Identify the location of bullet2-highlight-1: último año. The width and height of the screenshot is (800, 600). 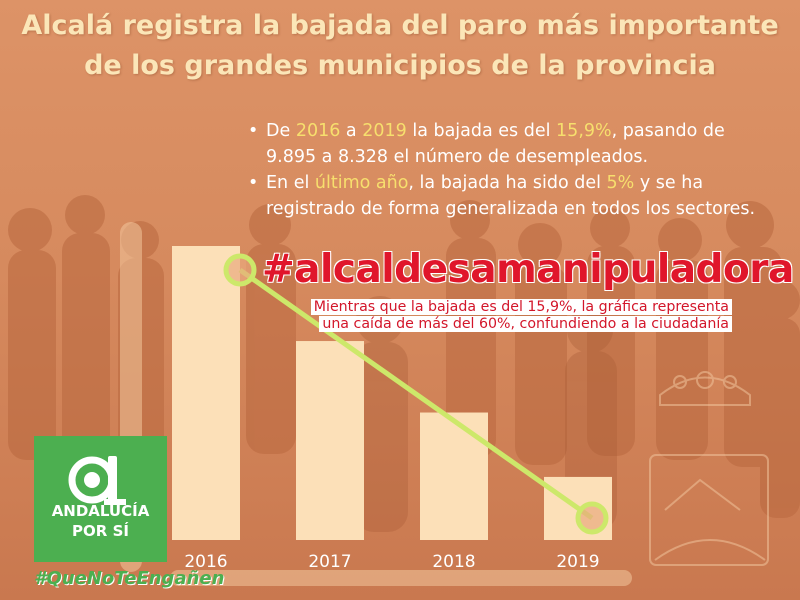
(361, 183).